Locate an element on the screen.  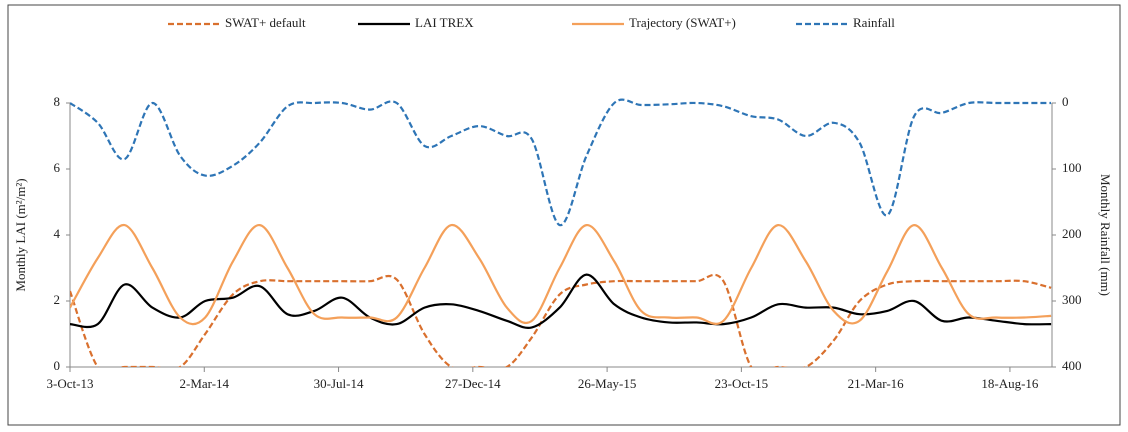
x-tick-label: 27-Dec-14 is located at coordinates (473, 383).